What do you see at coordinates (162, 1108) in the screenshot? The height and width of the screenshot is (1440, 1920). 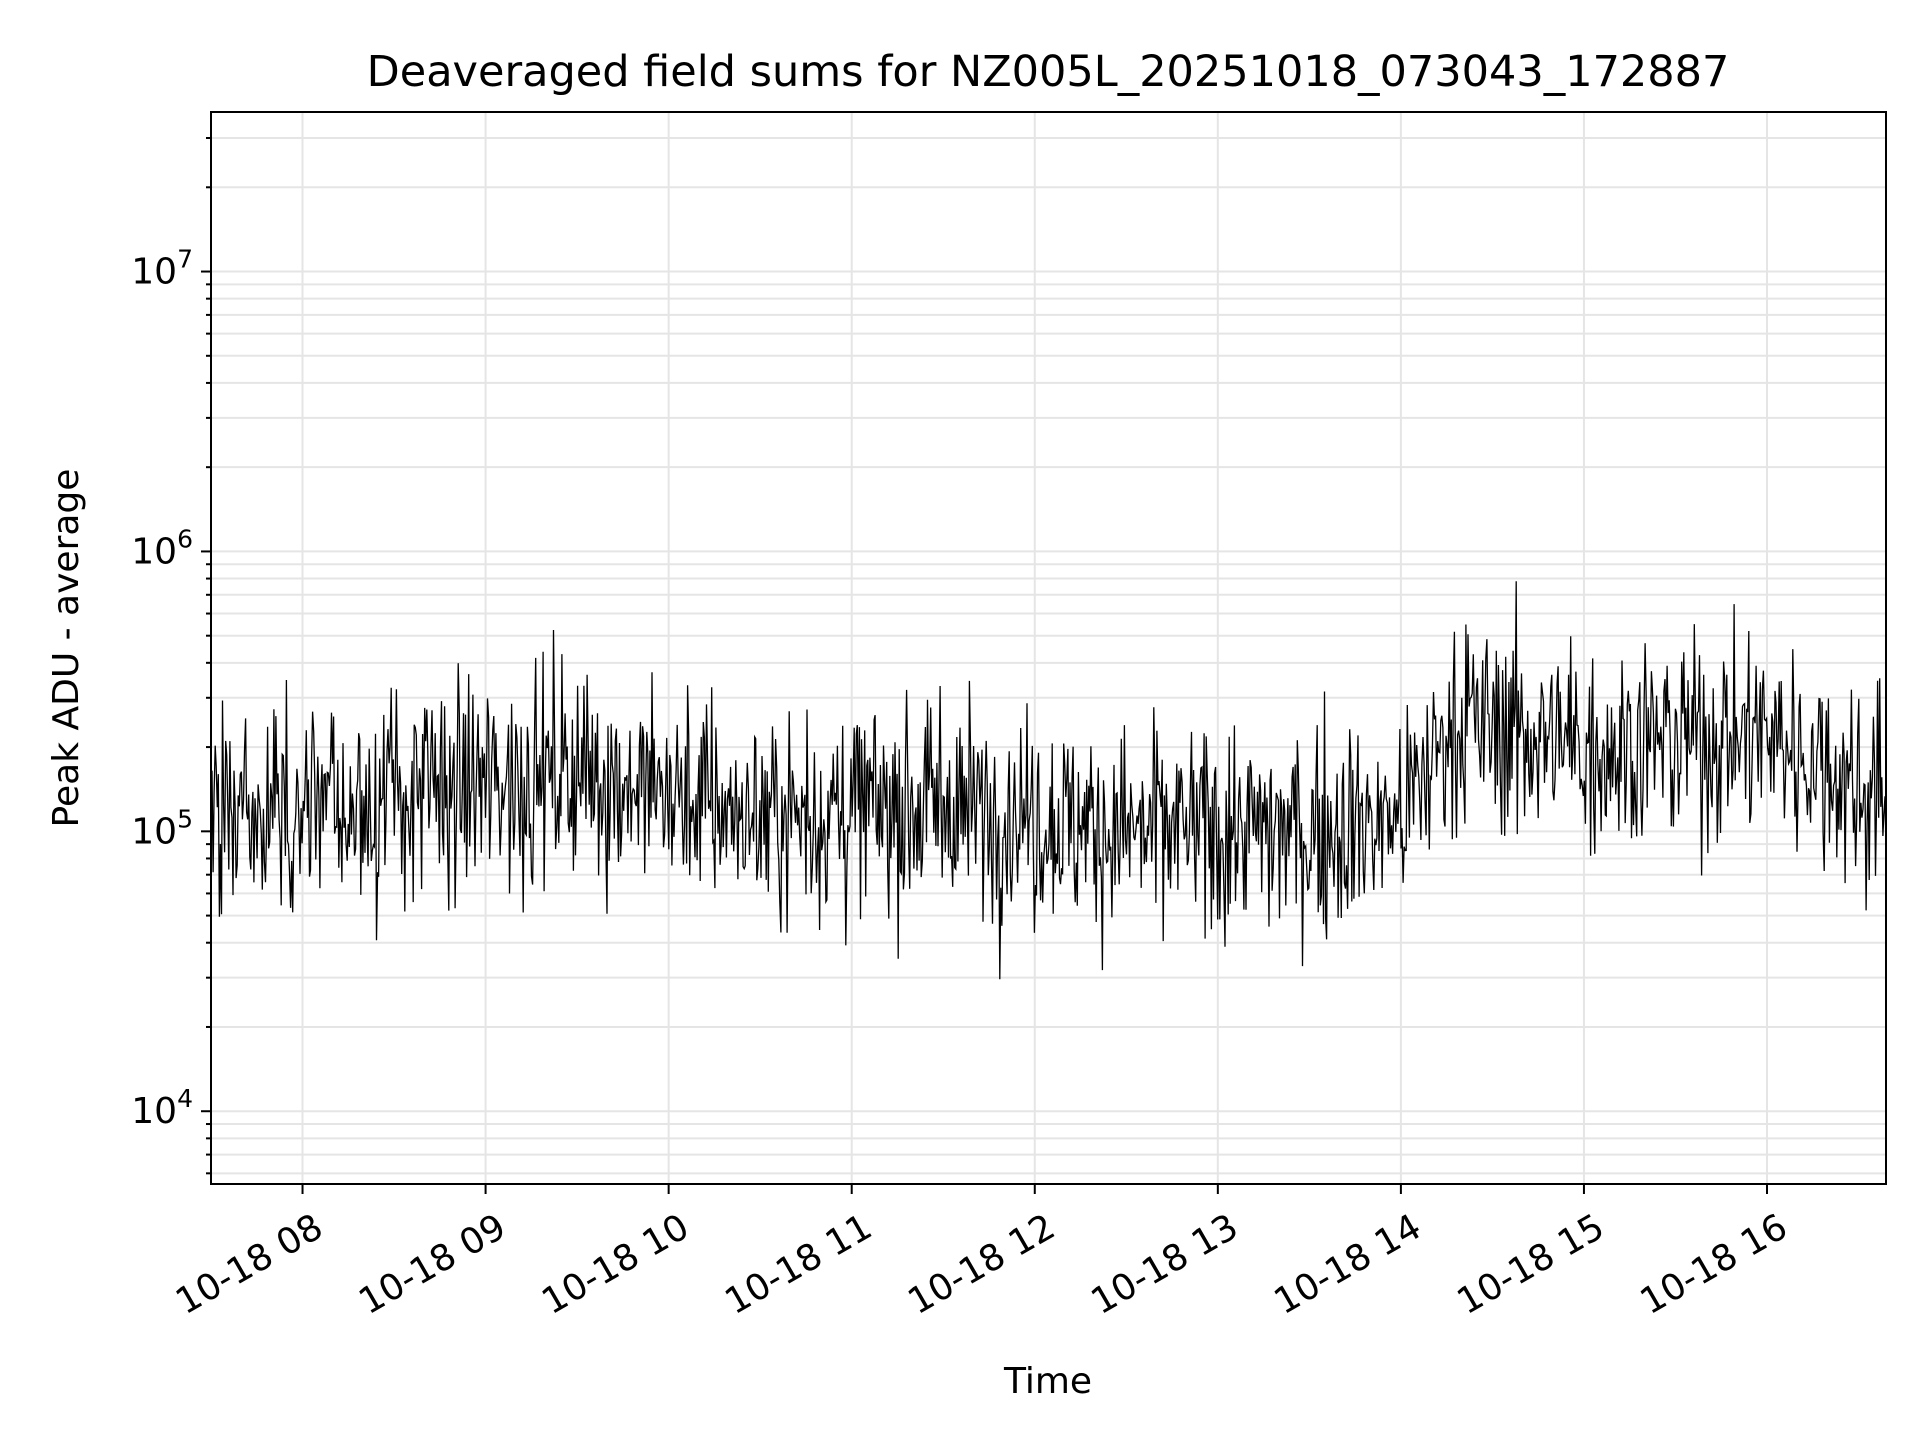 I see `y-tick-label: 10⁴` at bounding box center [162, 1108].